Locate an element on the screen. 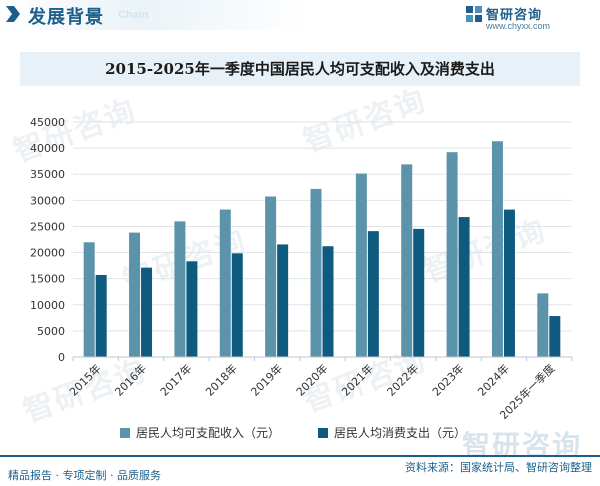 The width and height of the screenshot is (600, 486). y-tick-label: 40000 is located at coordinates (47, 148).